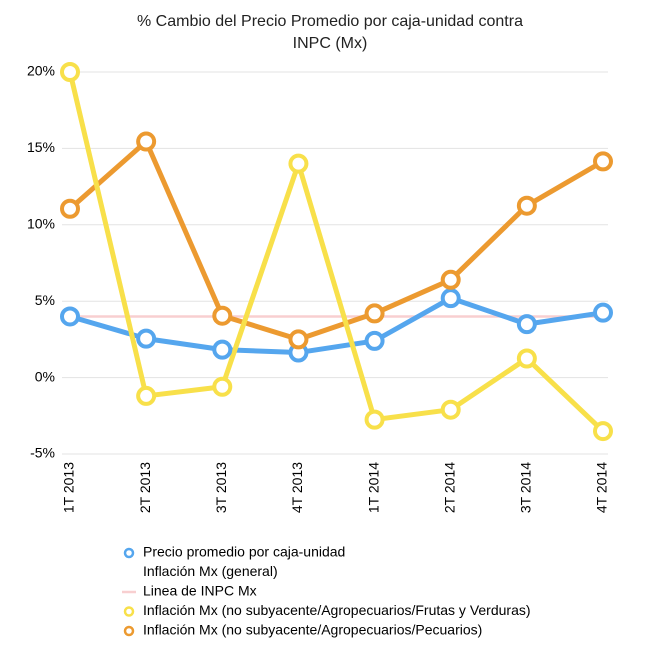 This screenshot has width=653, height=645. Describe the element at coordinates (210, 571) in the screenshot. I see `legend-label: Inflación Mx (general)` at that location.